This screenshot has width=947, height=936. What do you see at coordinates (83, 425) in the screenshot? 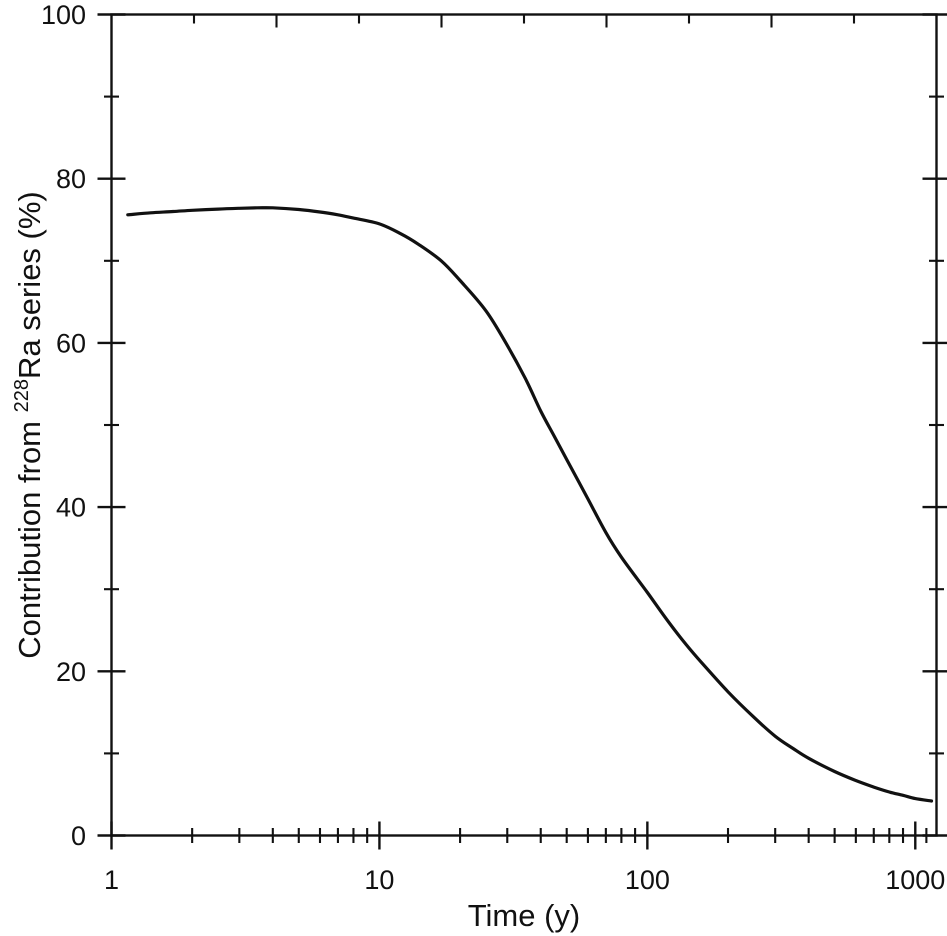
I see `y-axis: 0 20 40 60 80 100` at bounding box center [83, 425].